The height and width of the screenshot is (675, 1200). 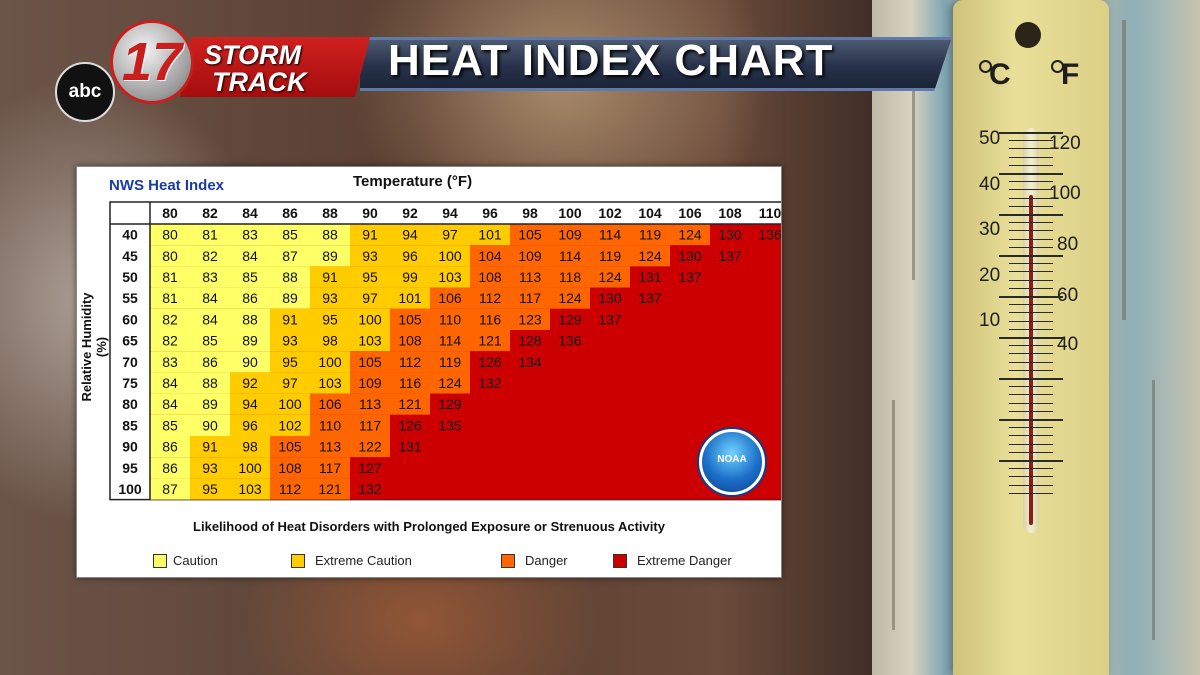 What do you see at coordinates (130, 404) in the screenshot?
I see `y-tick-label: 80` at bounding box center [130, 404].